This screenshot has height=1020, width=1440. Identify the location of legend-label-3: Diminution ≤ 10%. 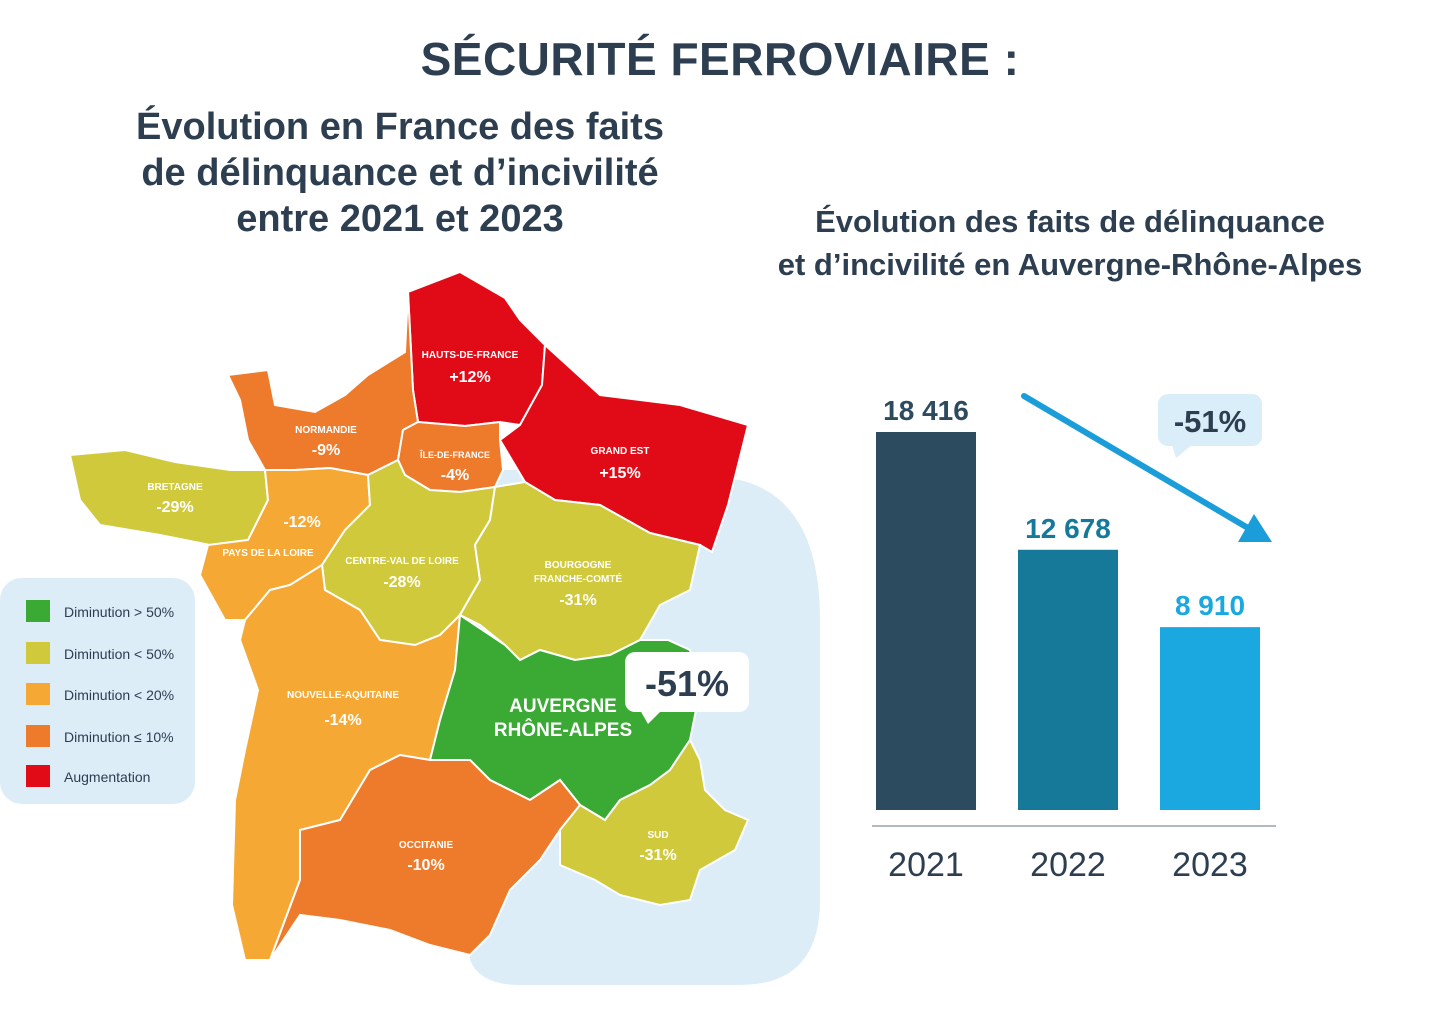
(119, 737).